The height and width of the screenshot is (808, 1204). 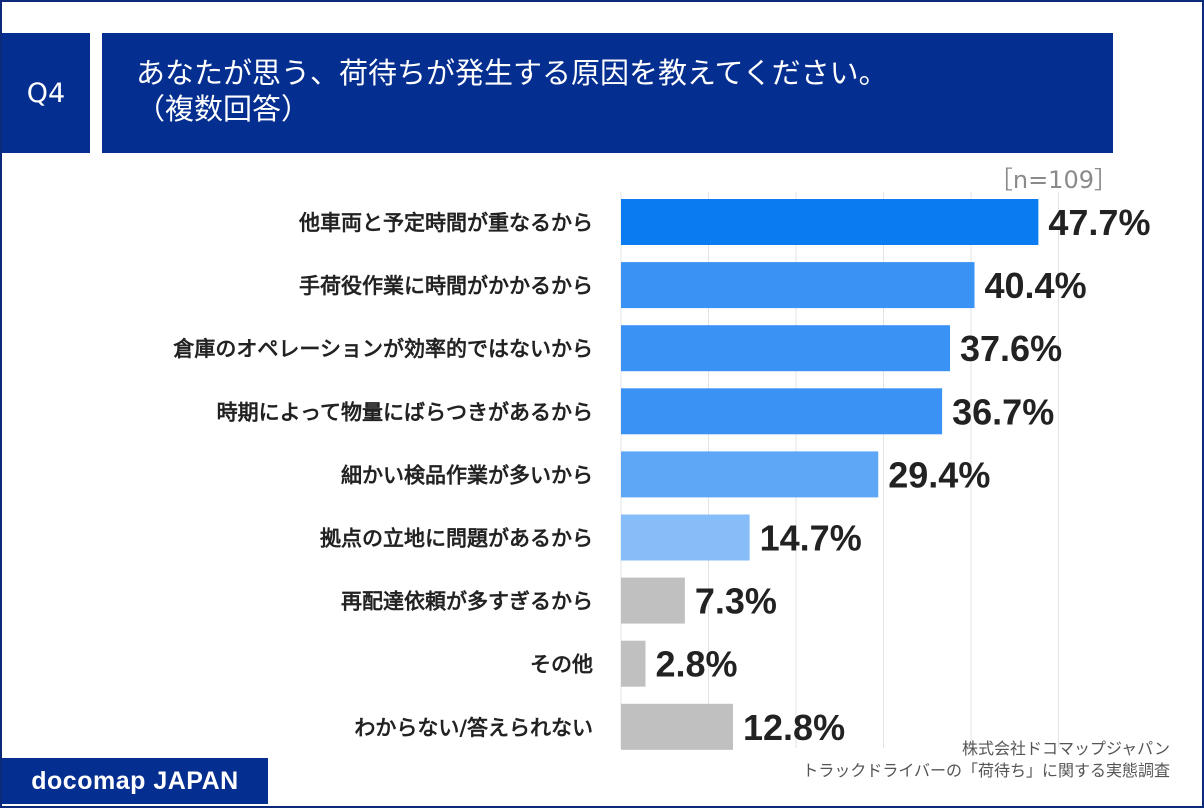 I want to click on category-label: その他, so click(x=561, y=665).